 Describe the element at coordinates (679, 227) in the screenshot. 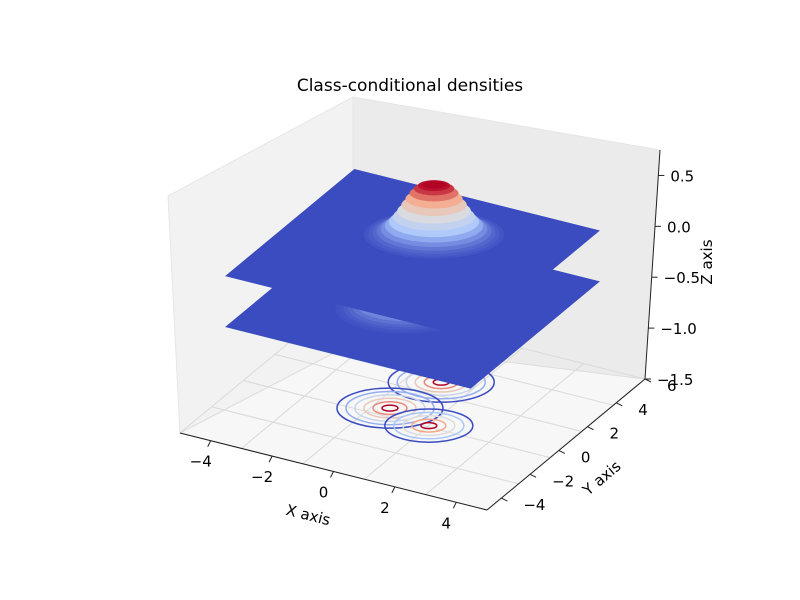

I see `z-tick-label: 0.0` at that location.